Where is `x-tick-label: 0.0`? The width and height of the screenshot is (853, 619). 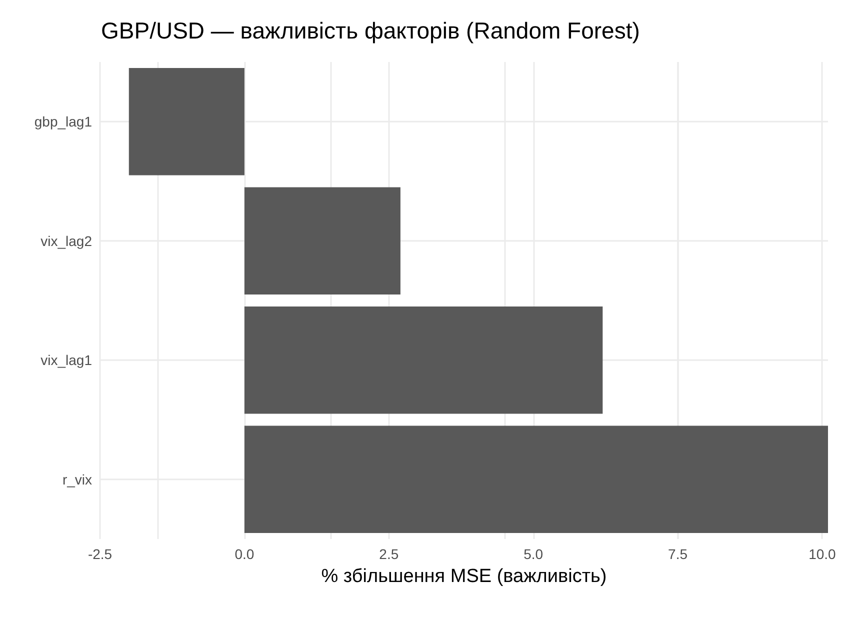
x-tick-label: 0.0 is located at coordinates (244, 554).